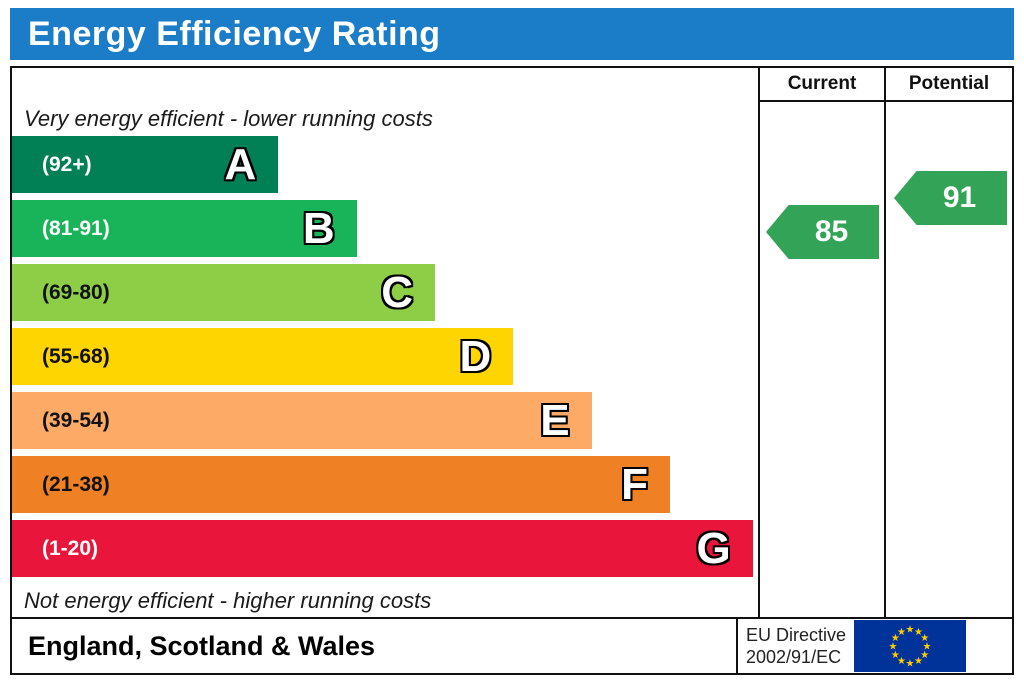  What do you see at coordinates (822, 359) in the screenshot?
I see `current-arrow-area: 85` at bounding box center [822, 359].